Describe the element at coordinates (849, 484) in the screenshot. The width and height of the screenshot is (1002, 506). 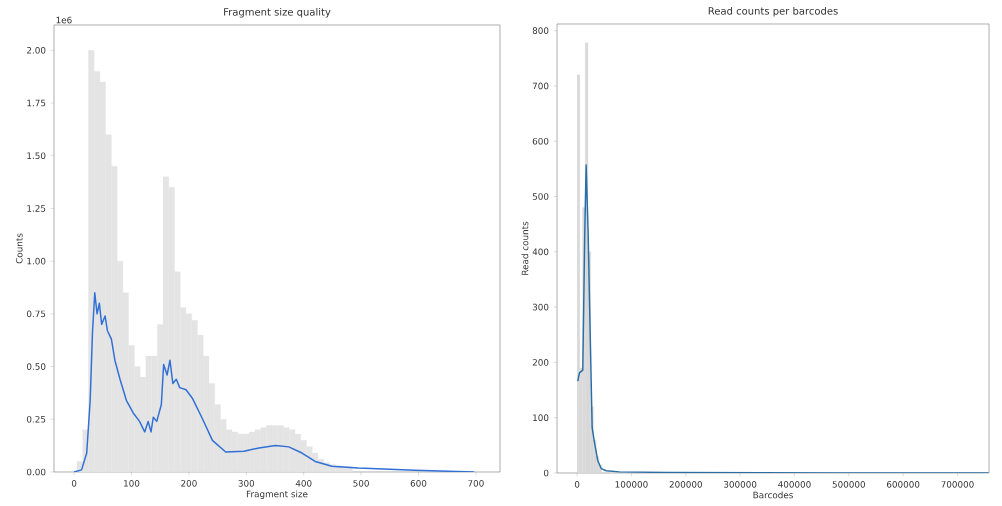
I see `x-tick-label: 500000` at that location.